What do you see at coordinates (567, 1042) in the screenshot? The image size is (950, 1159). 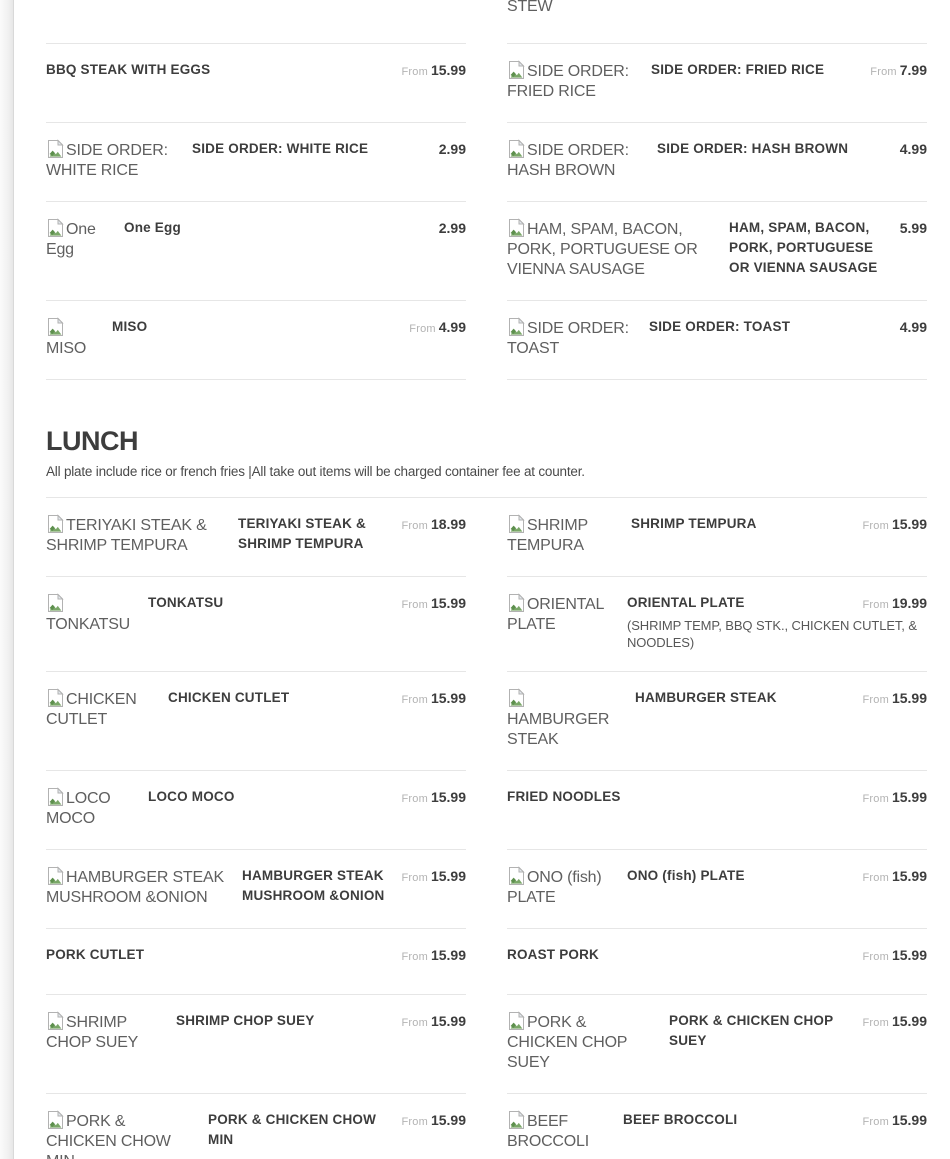 I see `image-alt-text: PORK & CHICKEN CHOP SUEY` at bounding box center [567, 1042].